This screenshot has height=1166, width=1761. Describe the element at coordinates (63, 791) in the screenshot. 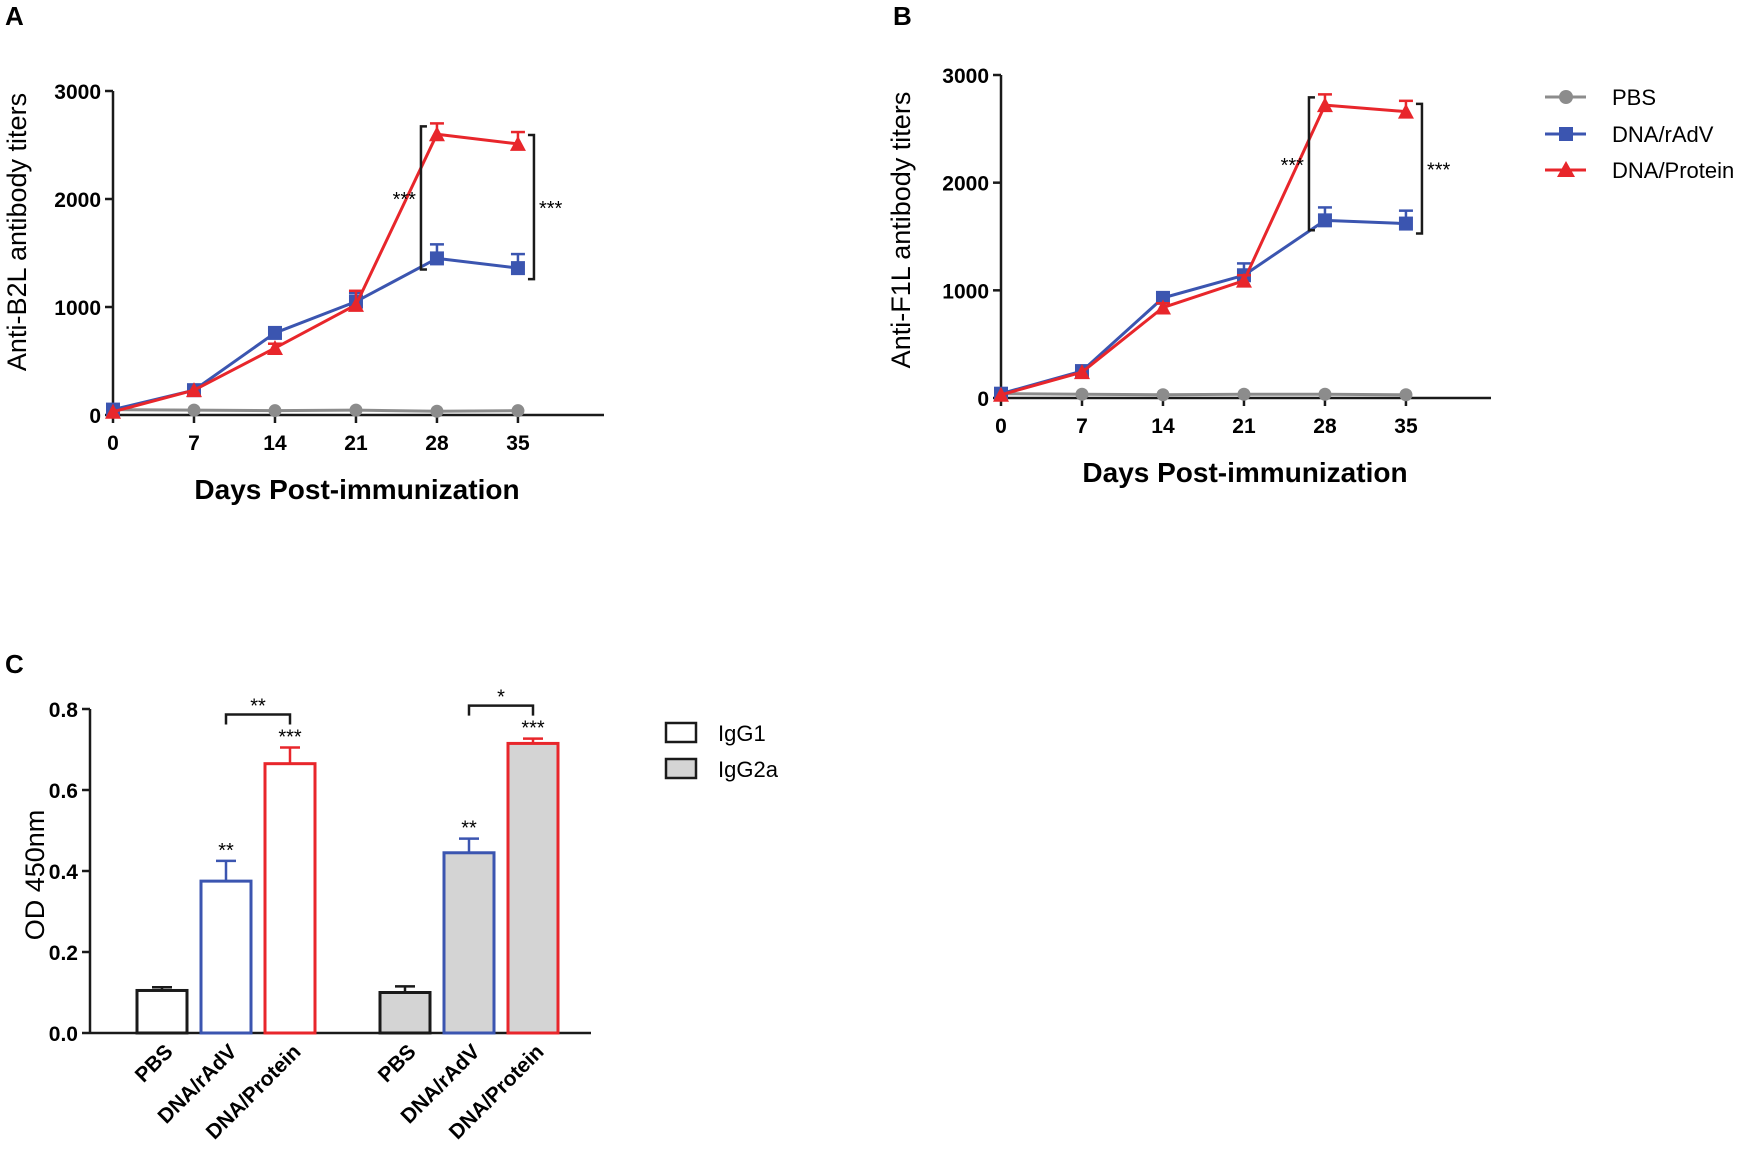

I see `y-tick-label-c: 0.6` at that location.